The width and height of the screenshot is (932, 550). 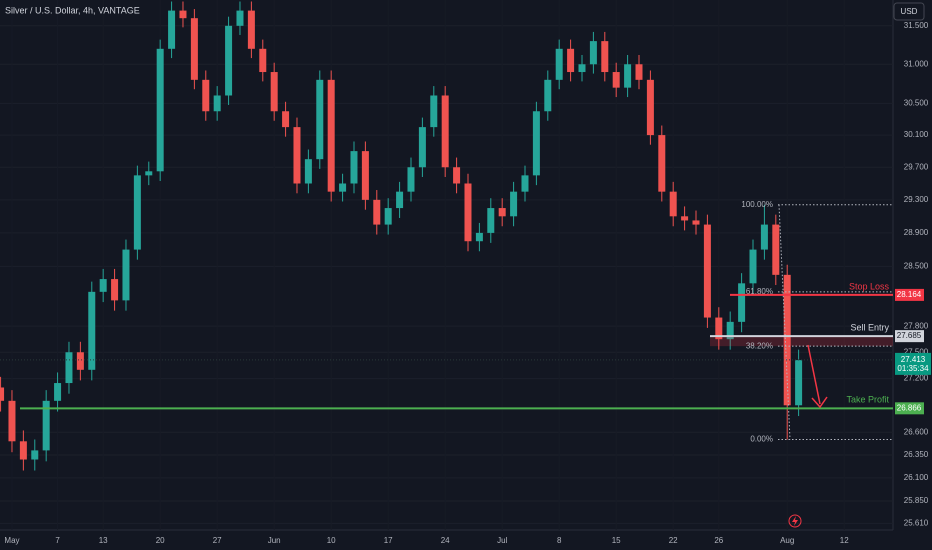 I want to click on fib-label: 100.00%, so click(x=757, y=204).